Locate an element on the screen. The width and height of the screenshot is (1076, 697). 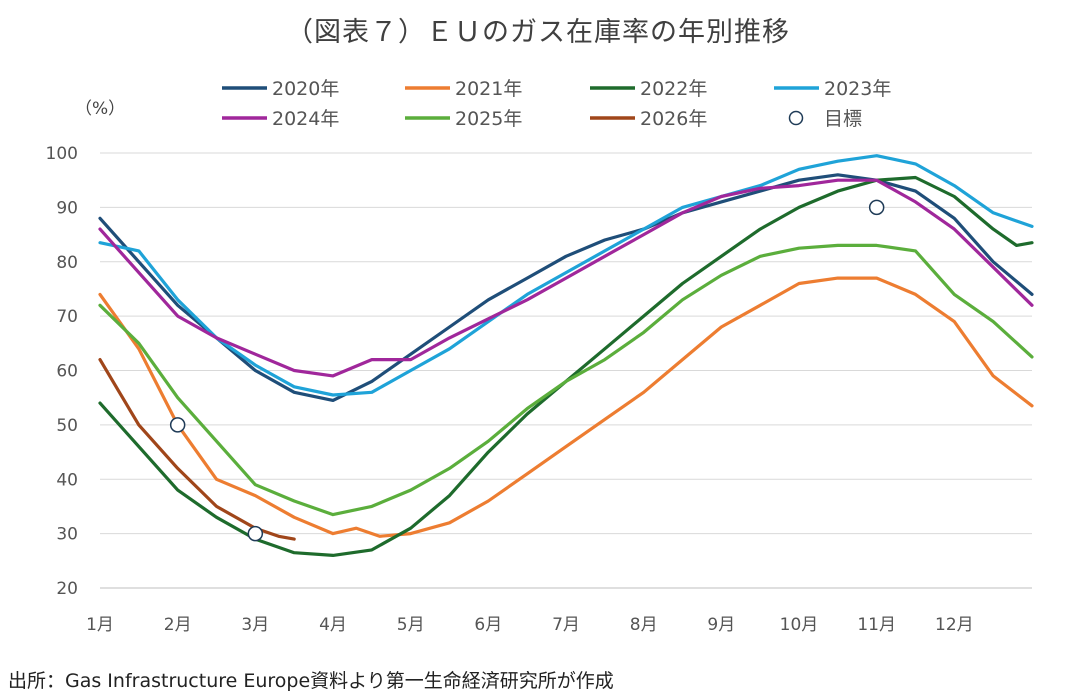
x-tick-label: 1月 is located at coordinates (100, 625).